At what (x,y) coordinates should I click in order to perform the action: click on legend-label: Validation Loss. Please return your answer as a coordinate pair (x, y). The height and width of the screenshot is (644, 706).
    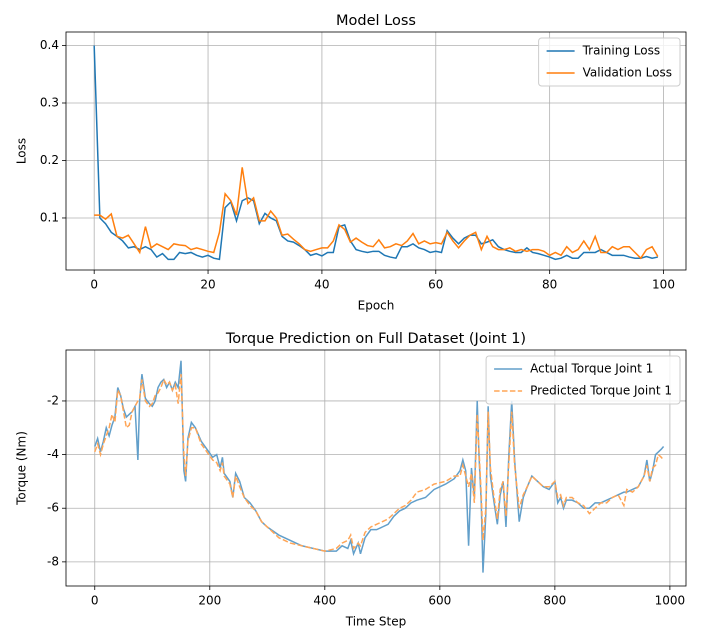
    Looking at the image, I should click on (627, 73).